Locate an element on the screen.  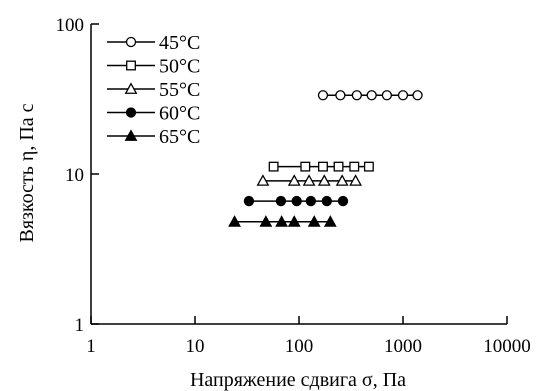
x-tick-label: 1 is located at coordinates (91, 346).